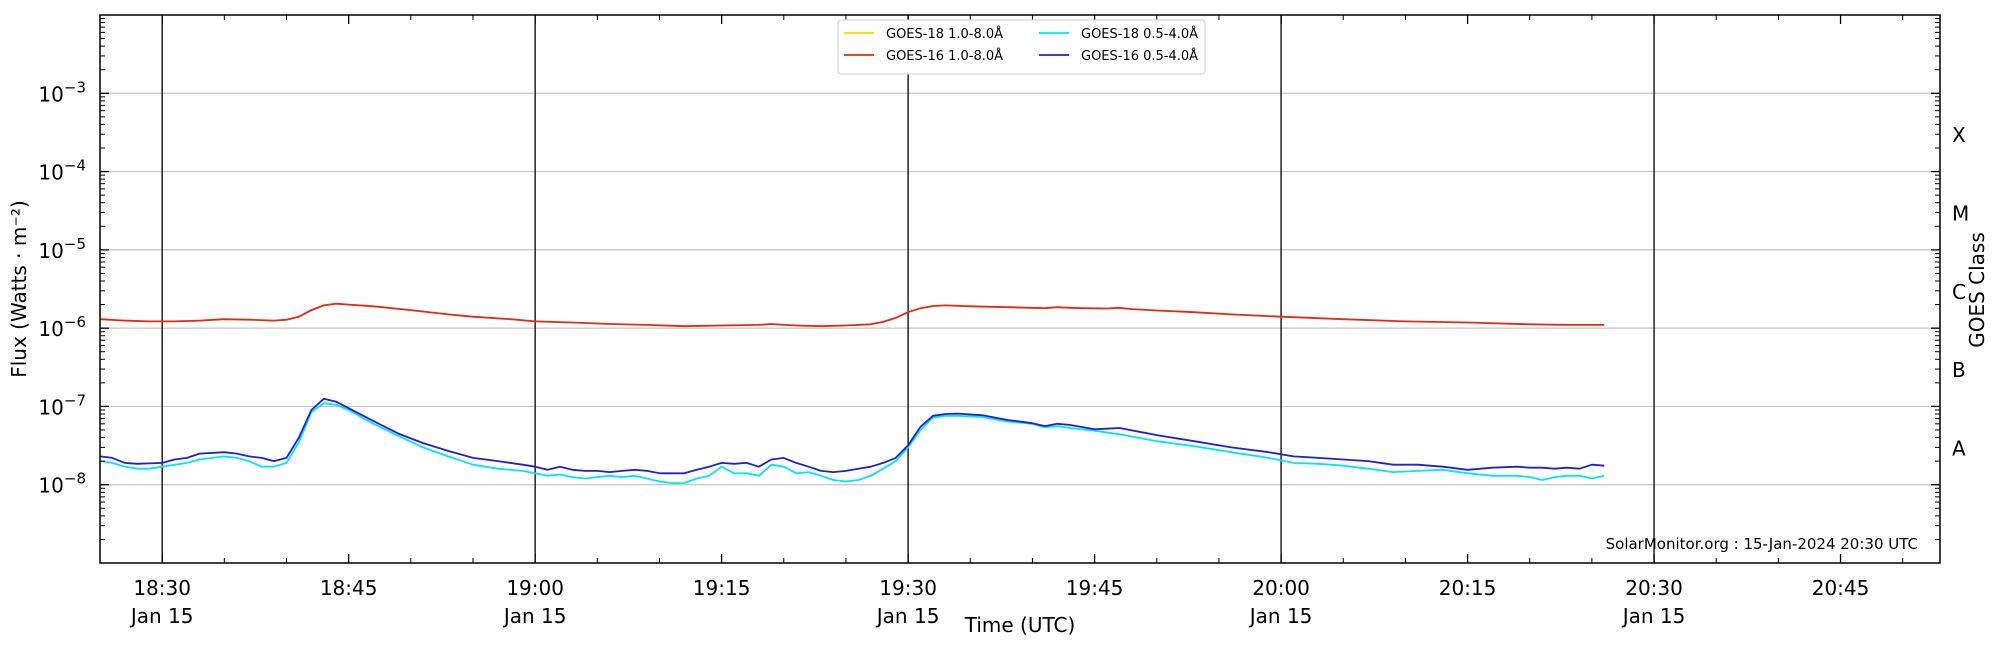  I want to click on goes-class-label: C, so click(1959, 292).